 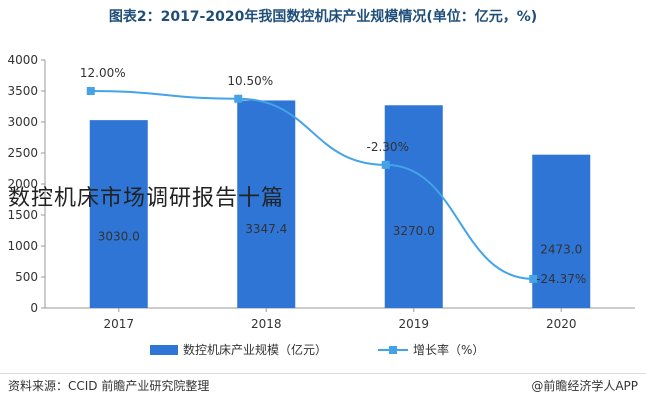 What do you see at coordinates (109, 386) in the screenshot?
I see `source-note: 资料来源：CCID 前瞻产业研究院整理` at bounding box center [109, 386].